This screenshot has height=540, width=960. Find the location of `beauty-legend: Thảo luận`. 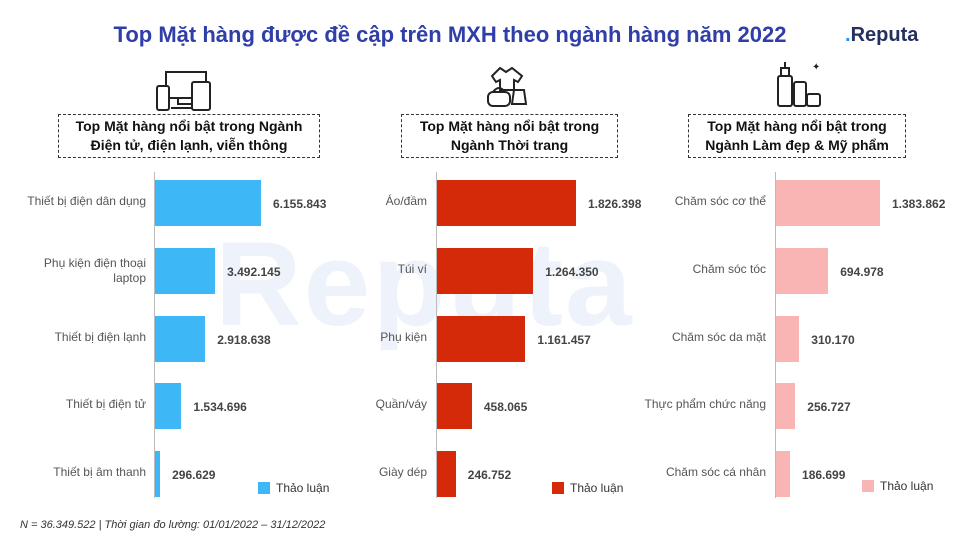

beauty-legend: Thảo luận is located at coordinates (897, 486).